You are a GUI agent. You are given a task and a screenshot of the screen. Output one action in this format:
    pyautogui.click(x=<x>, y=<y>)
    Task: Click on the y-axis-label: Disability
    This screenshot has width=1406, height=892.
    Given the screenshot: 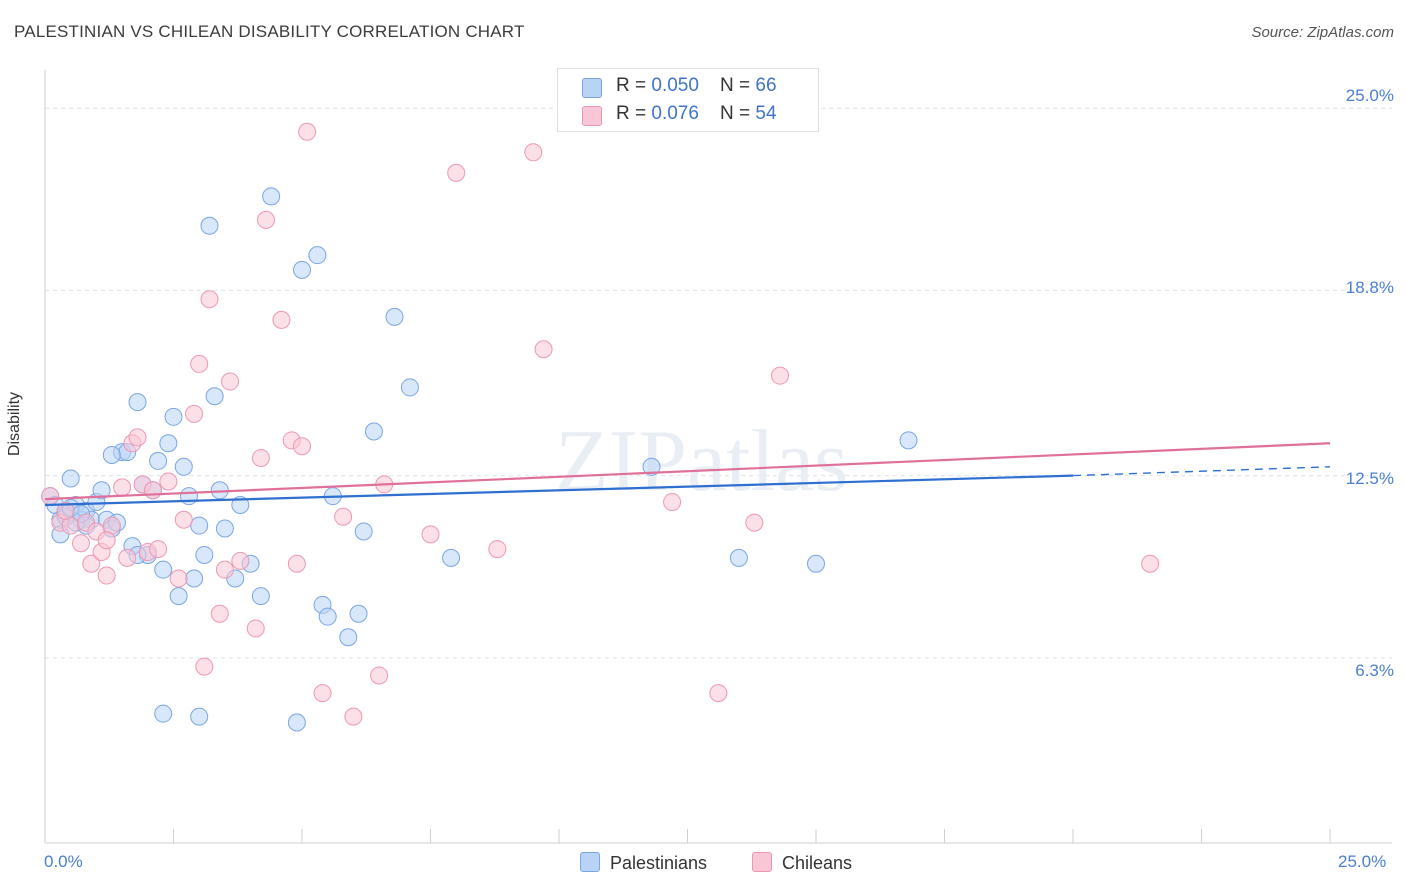 What is the action you would take?
    pyautogui.click(x=14, y=423)
    